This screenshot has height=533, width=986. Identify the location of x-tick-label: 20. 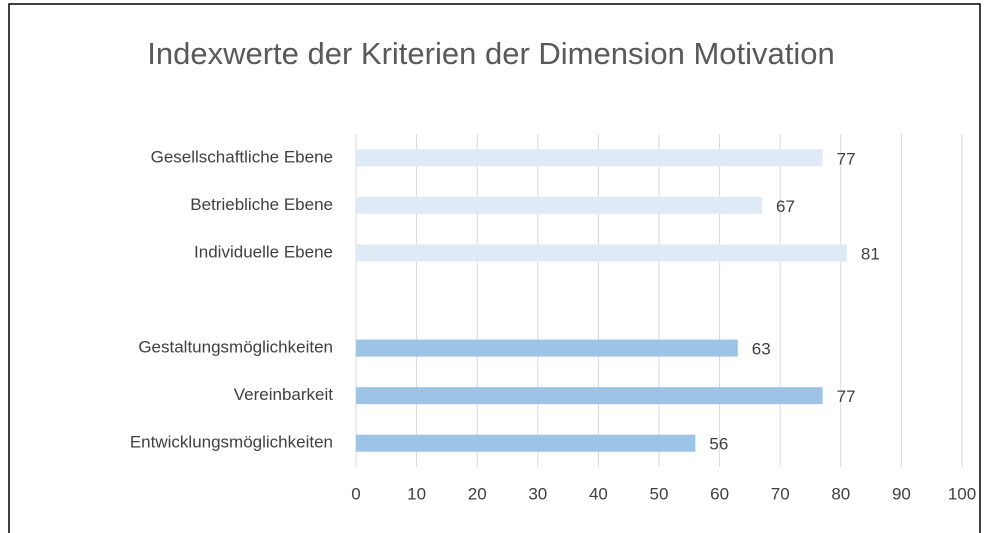
(477, 493).